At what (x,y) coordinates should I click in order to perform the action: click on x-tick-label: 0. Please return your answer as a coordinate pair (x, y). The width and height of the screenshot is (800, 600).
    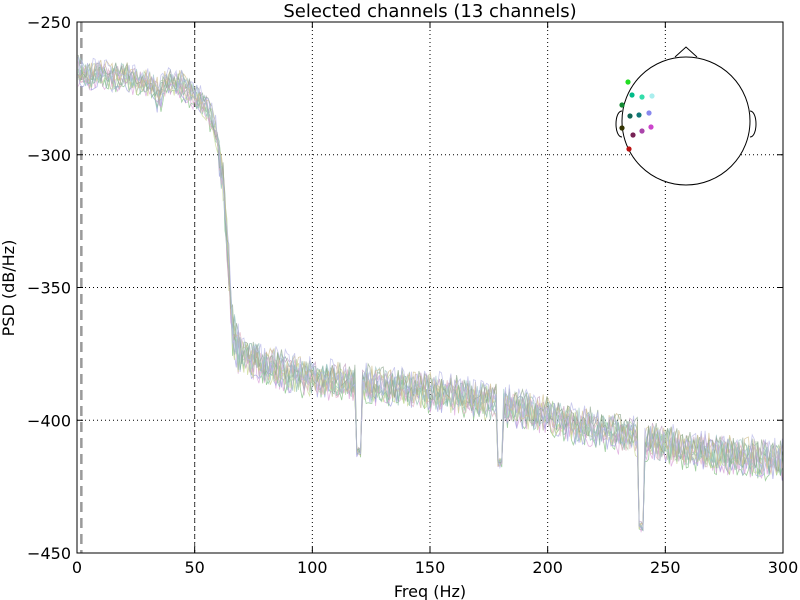
    Looking at the image, I should click on (77, 567).